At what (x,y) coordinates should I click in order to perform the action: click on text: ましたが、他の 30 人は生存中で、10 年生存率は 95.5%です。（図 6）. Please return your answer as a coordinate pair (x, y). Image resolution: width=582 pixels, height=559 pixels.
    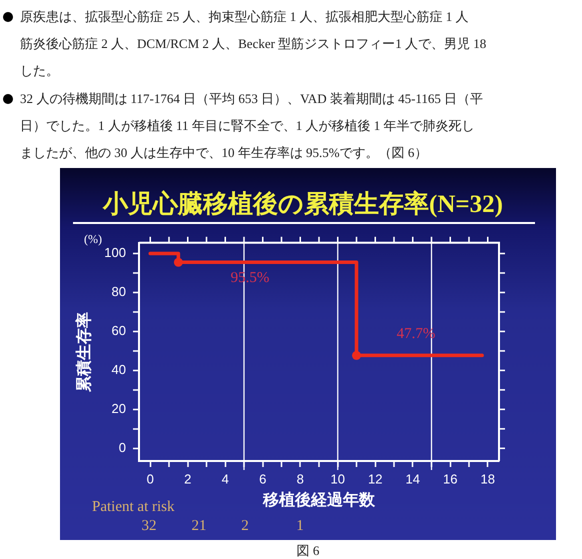
    Looking at the image, I should click on (224, 153).